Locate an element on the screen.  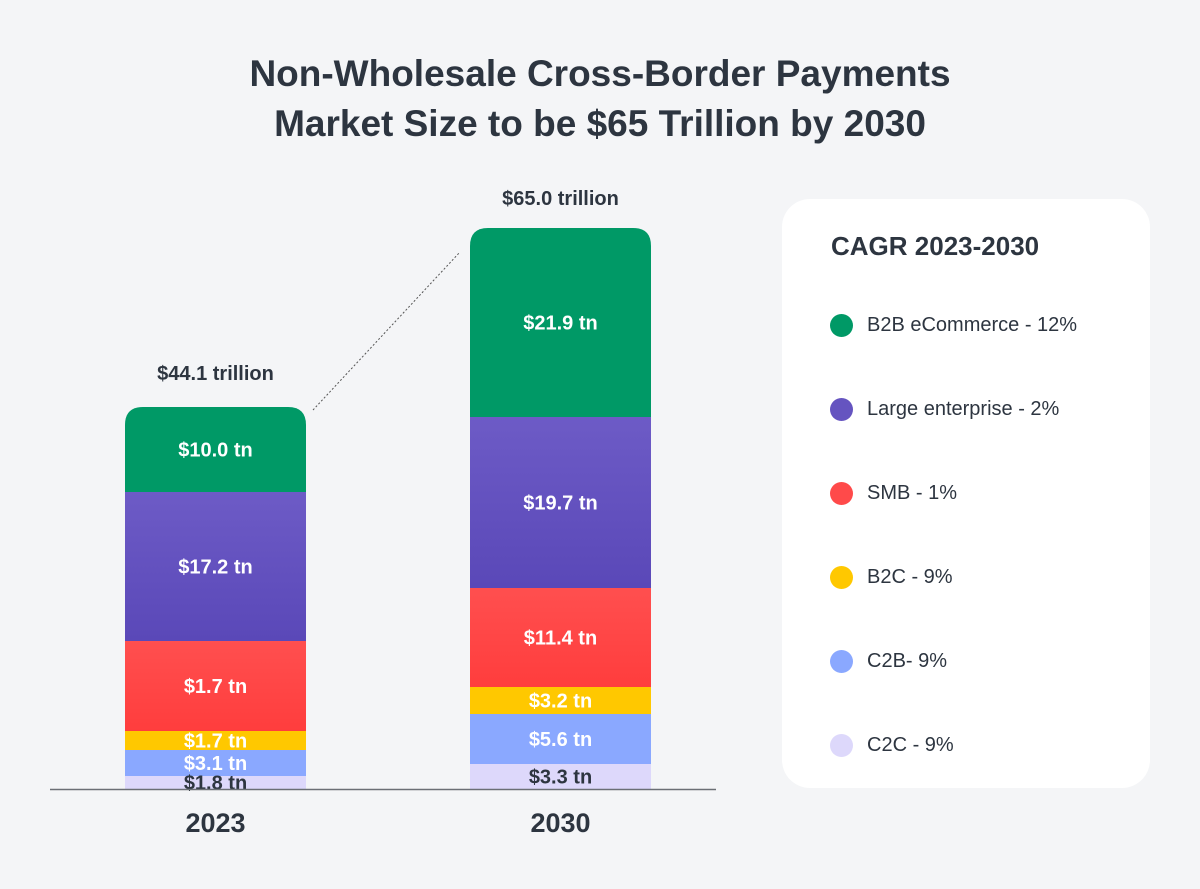
legend-item: Large enterprise - 2% is located at coordinates (944, 409).